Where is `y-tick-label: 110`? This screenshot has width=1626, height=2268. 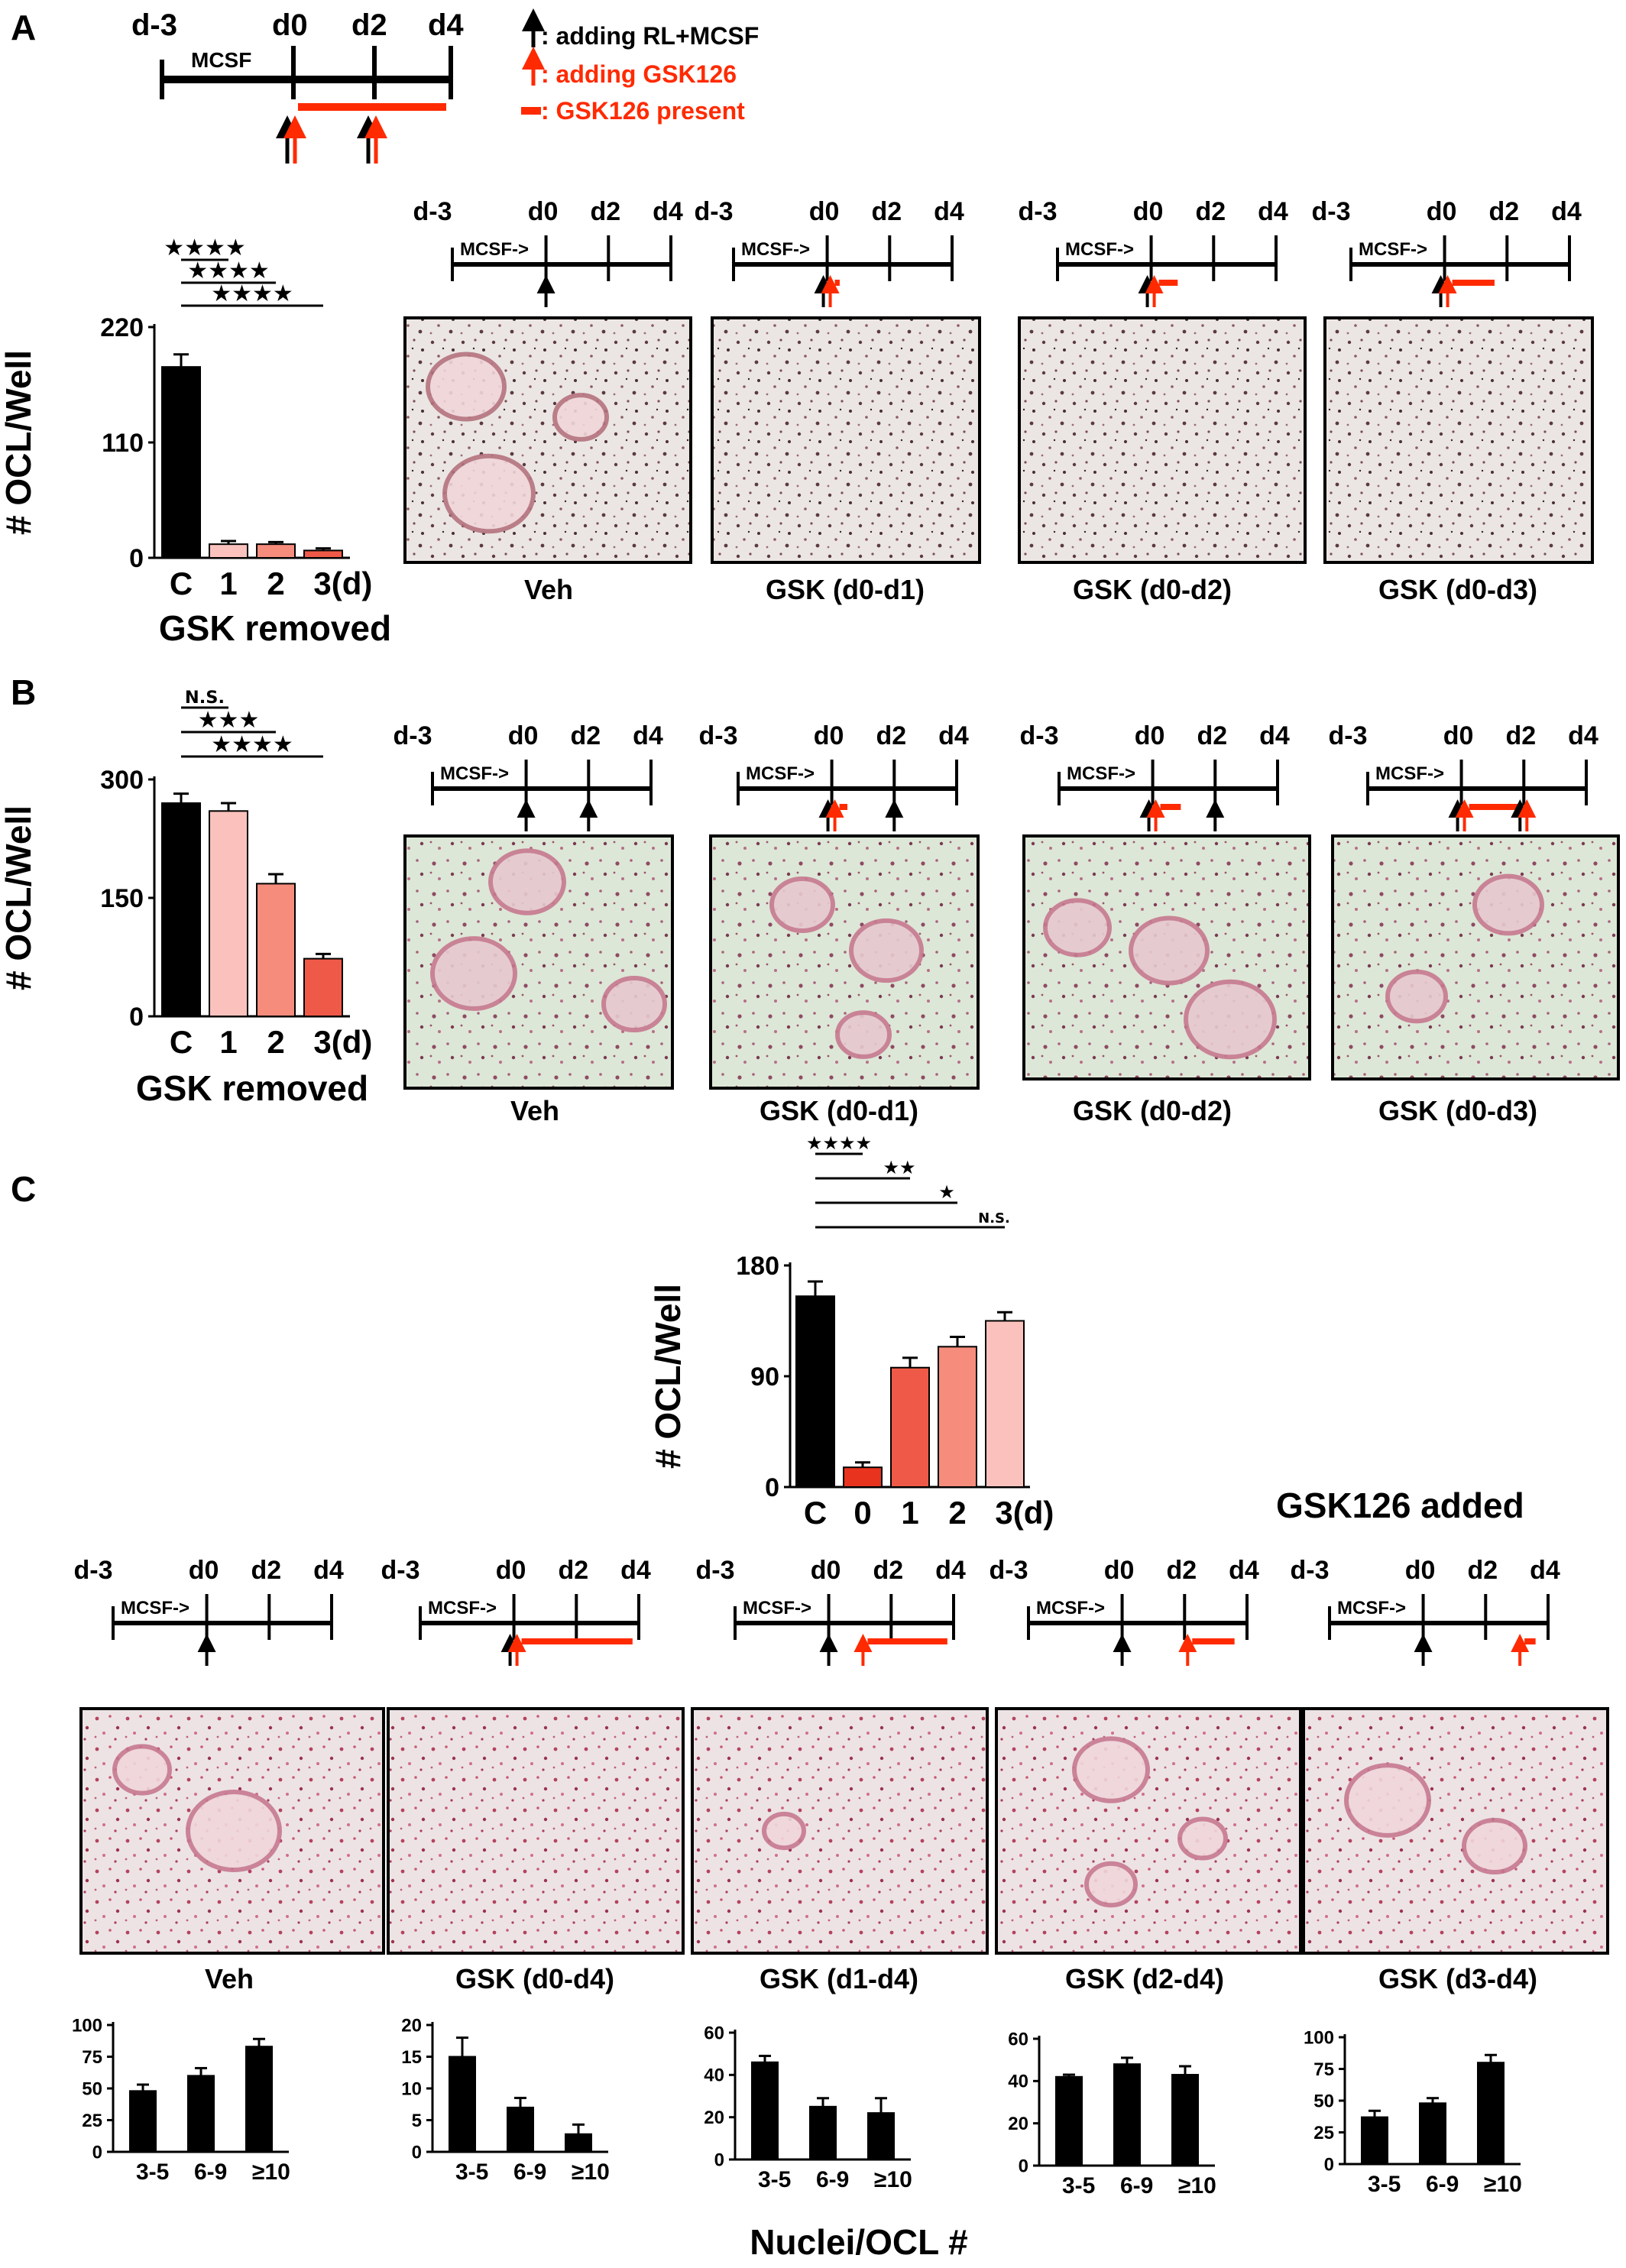
y-tick-label: 110 is located at coordinates (123, 443).